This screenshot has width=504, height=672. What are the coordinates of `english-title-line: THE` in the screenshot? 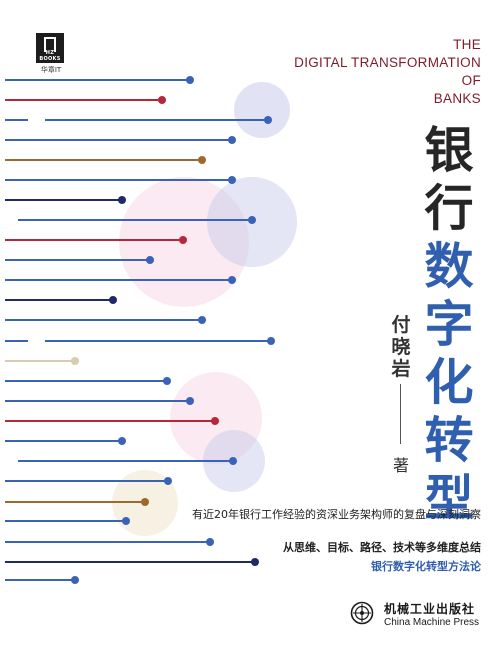 It's located at (467, 44).